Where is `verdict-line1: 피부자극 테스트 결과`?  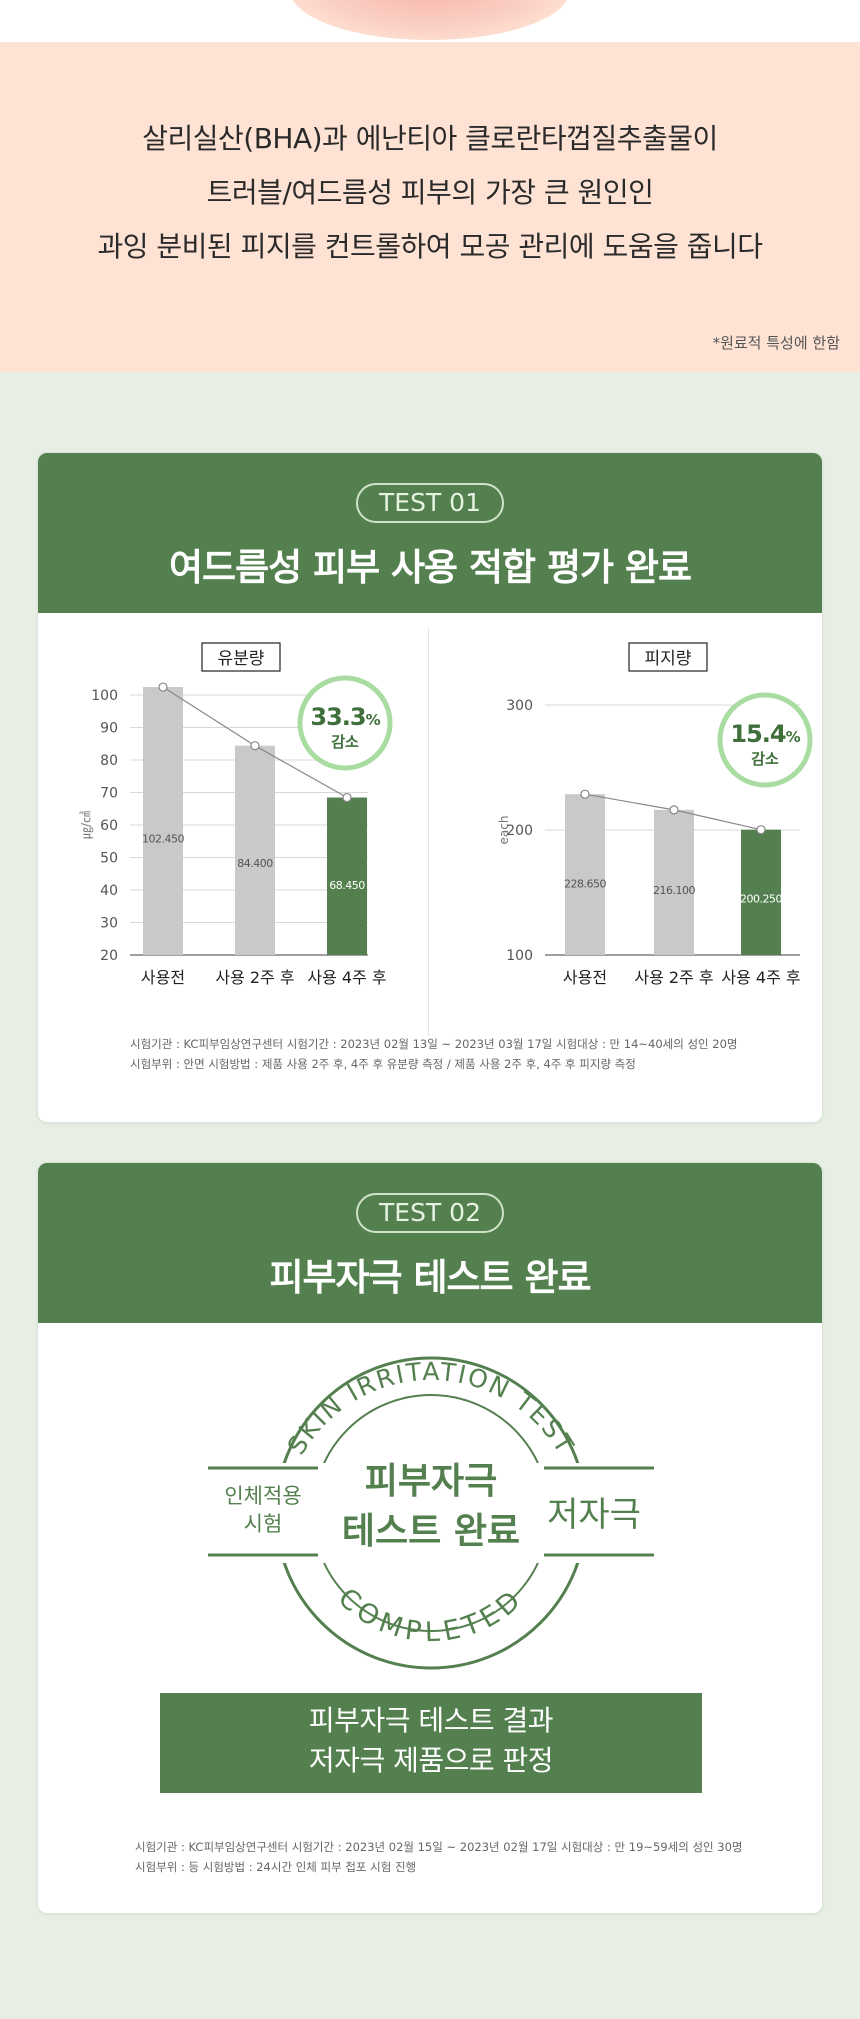 verdict-line1: 피부자극 테스트 결과 is located at coordinates (431, 1720).